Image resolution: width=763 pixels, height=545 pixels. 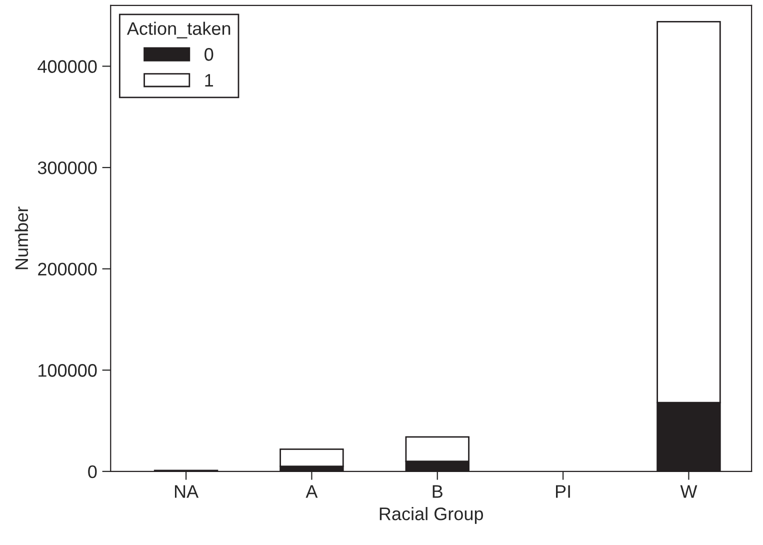 What do you see at coordinates (563, 491) in the screenshot?
I see `x-tick-label: PI` at bounding box center [563, 491].